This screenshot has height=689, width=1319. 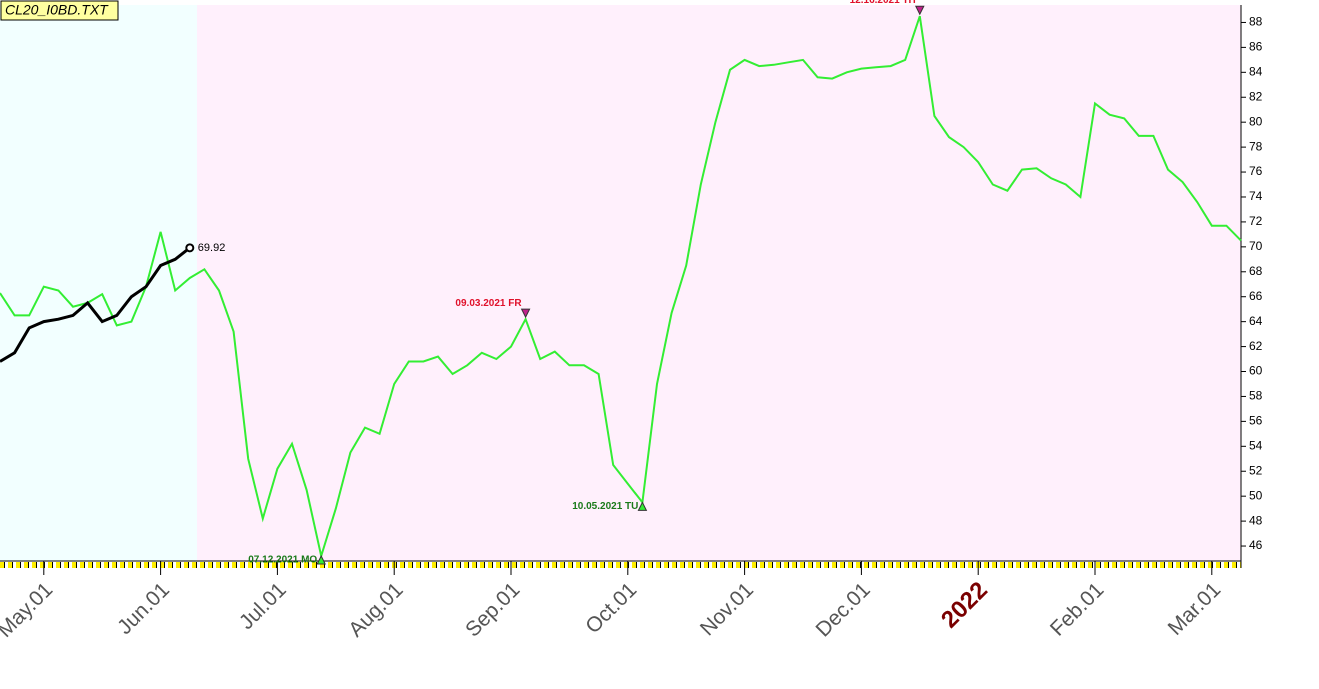 I want to click on chart-title: CL20_I0BD.TXT, so click(x=57, y=10).